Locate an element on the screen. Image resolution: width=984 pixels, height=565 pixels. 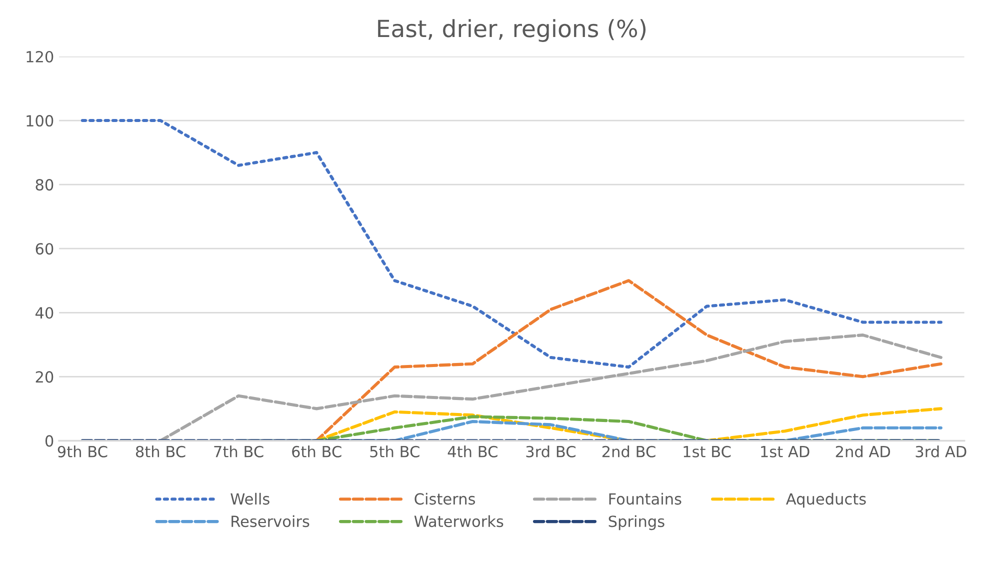
legend-label: Wells is located at coordinates (250, 498).